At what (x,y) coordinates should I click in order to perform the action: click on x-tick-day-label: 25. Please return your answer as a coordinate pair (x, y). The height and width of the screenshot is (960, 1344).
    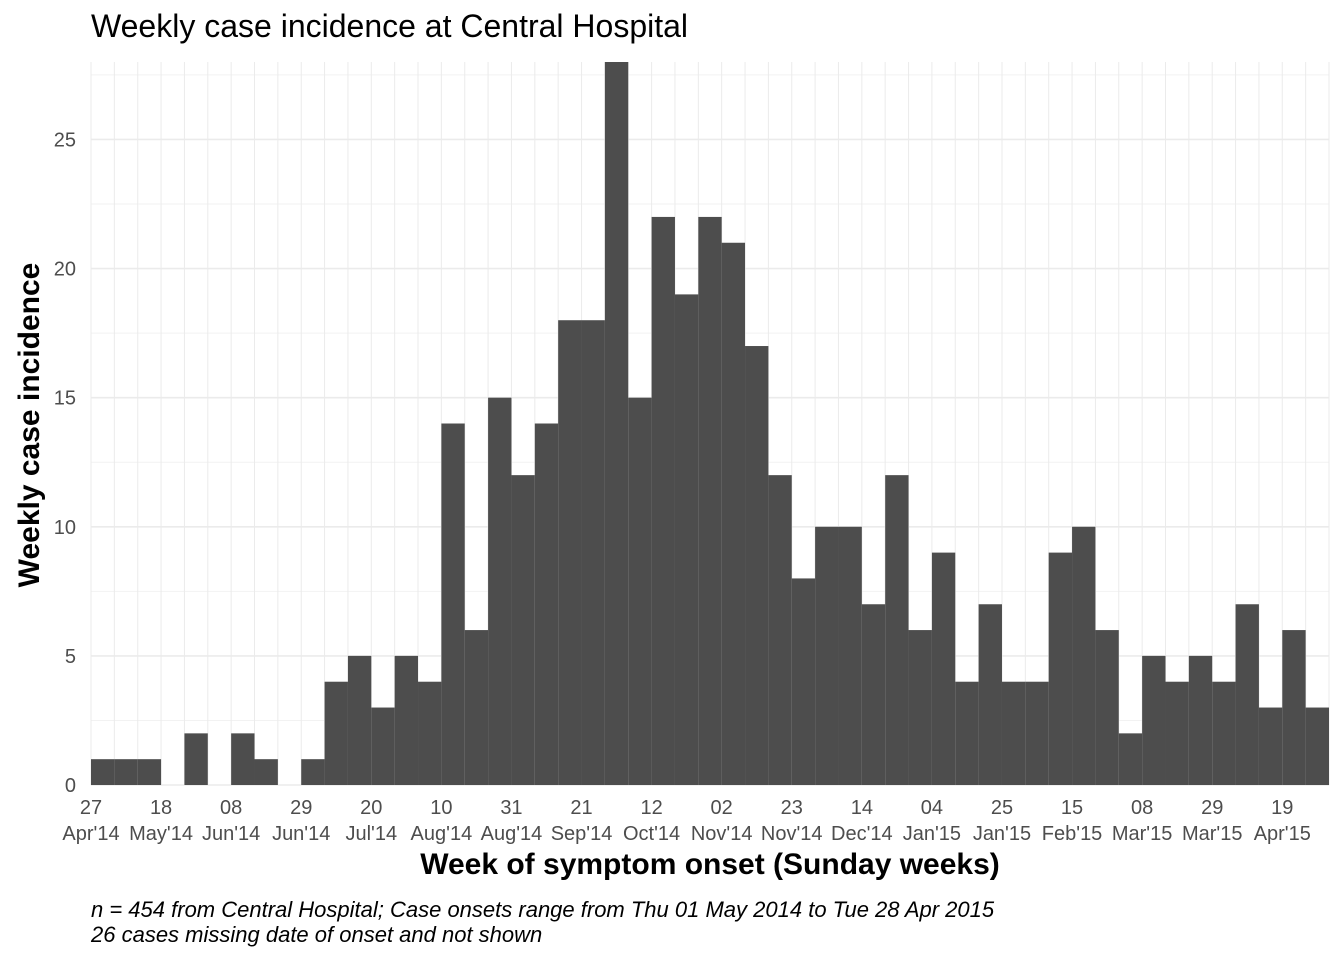
    Looking at the image, I should click on (1002, 808).